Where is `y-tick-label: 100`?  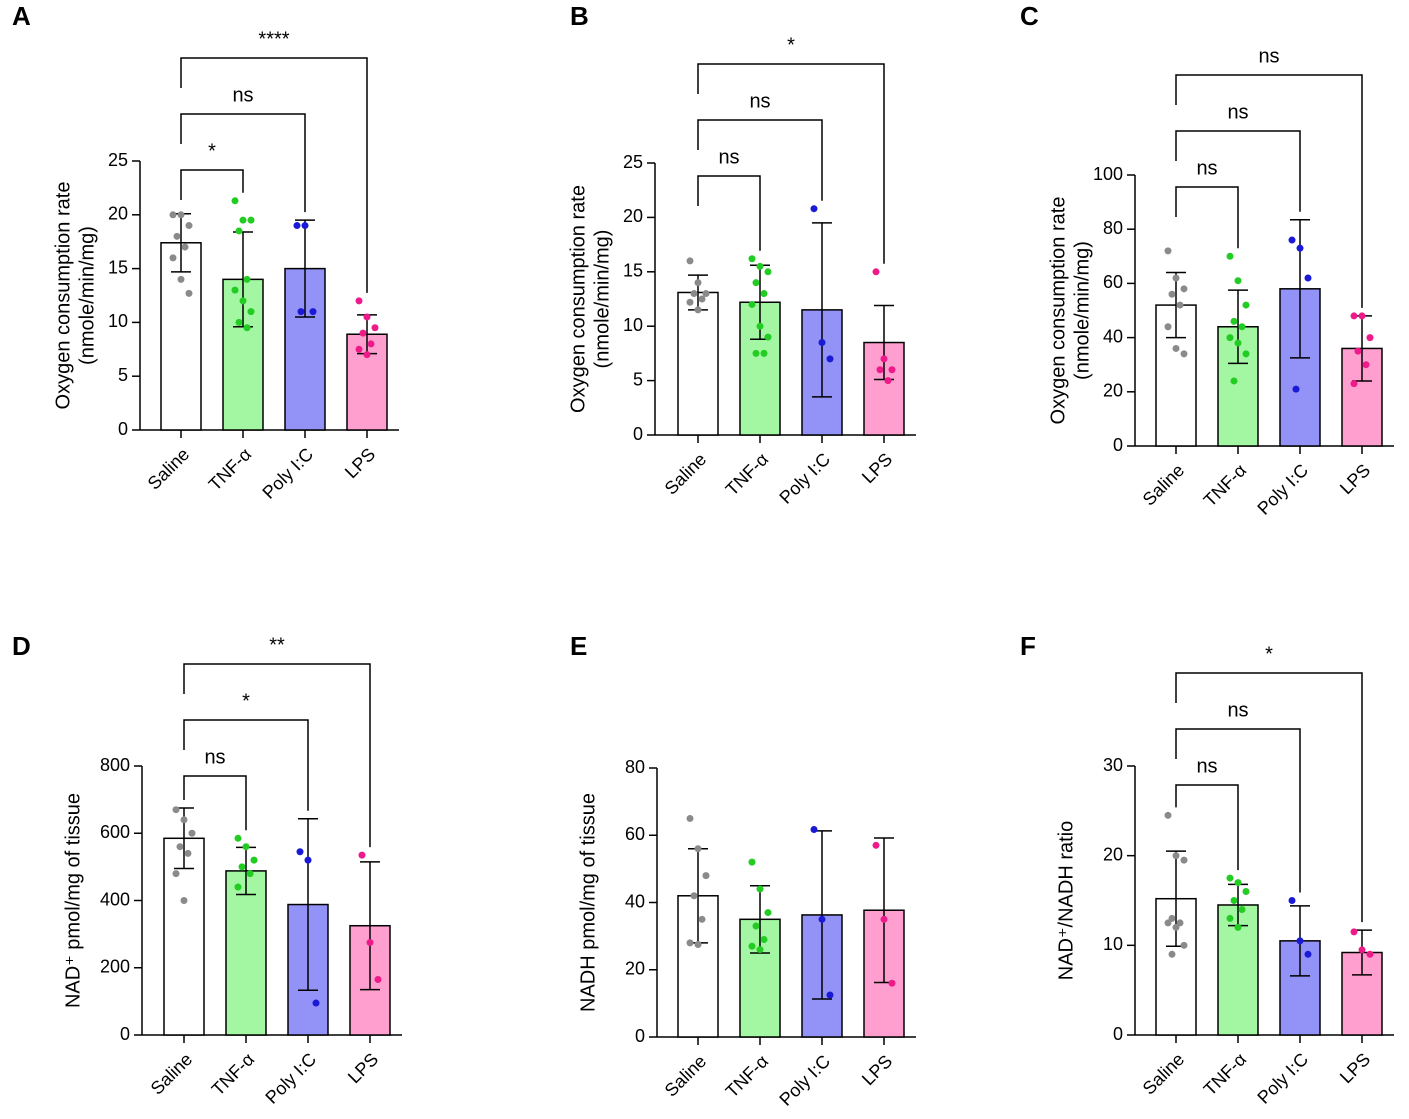
y-tick-label: 100 is located at coordinates (1108, 174).